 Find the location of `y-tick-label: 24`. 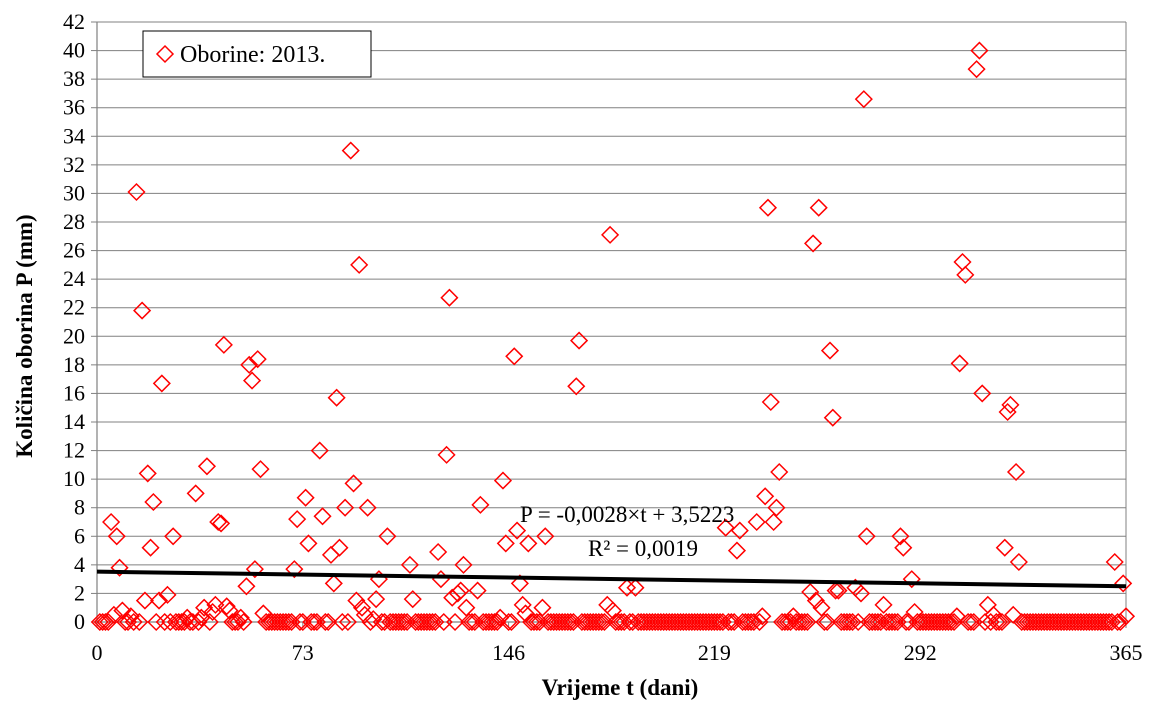

y-tick-label: 24 is located at coordinates (74, 278).